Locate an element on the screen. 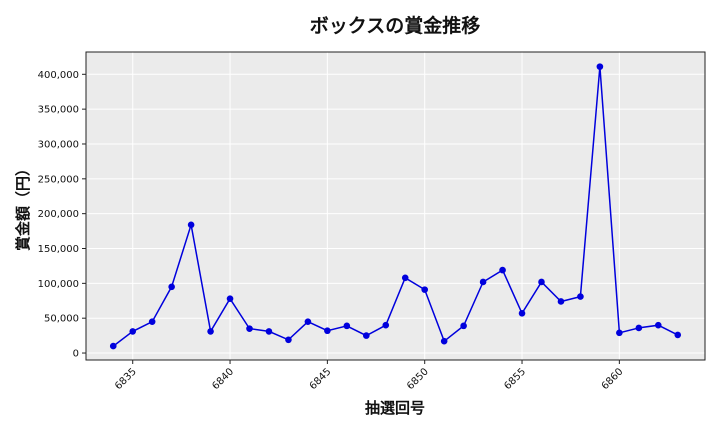 This screenshot has height=432, width=720. x-tick-label: 6840 is located at coordinates (223, 379).